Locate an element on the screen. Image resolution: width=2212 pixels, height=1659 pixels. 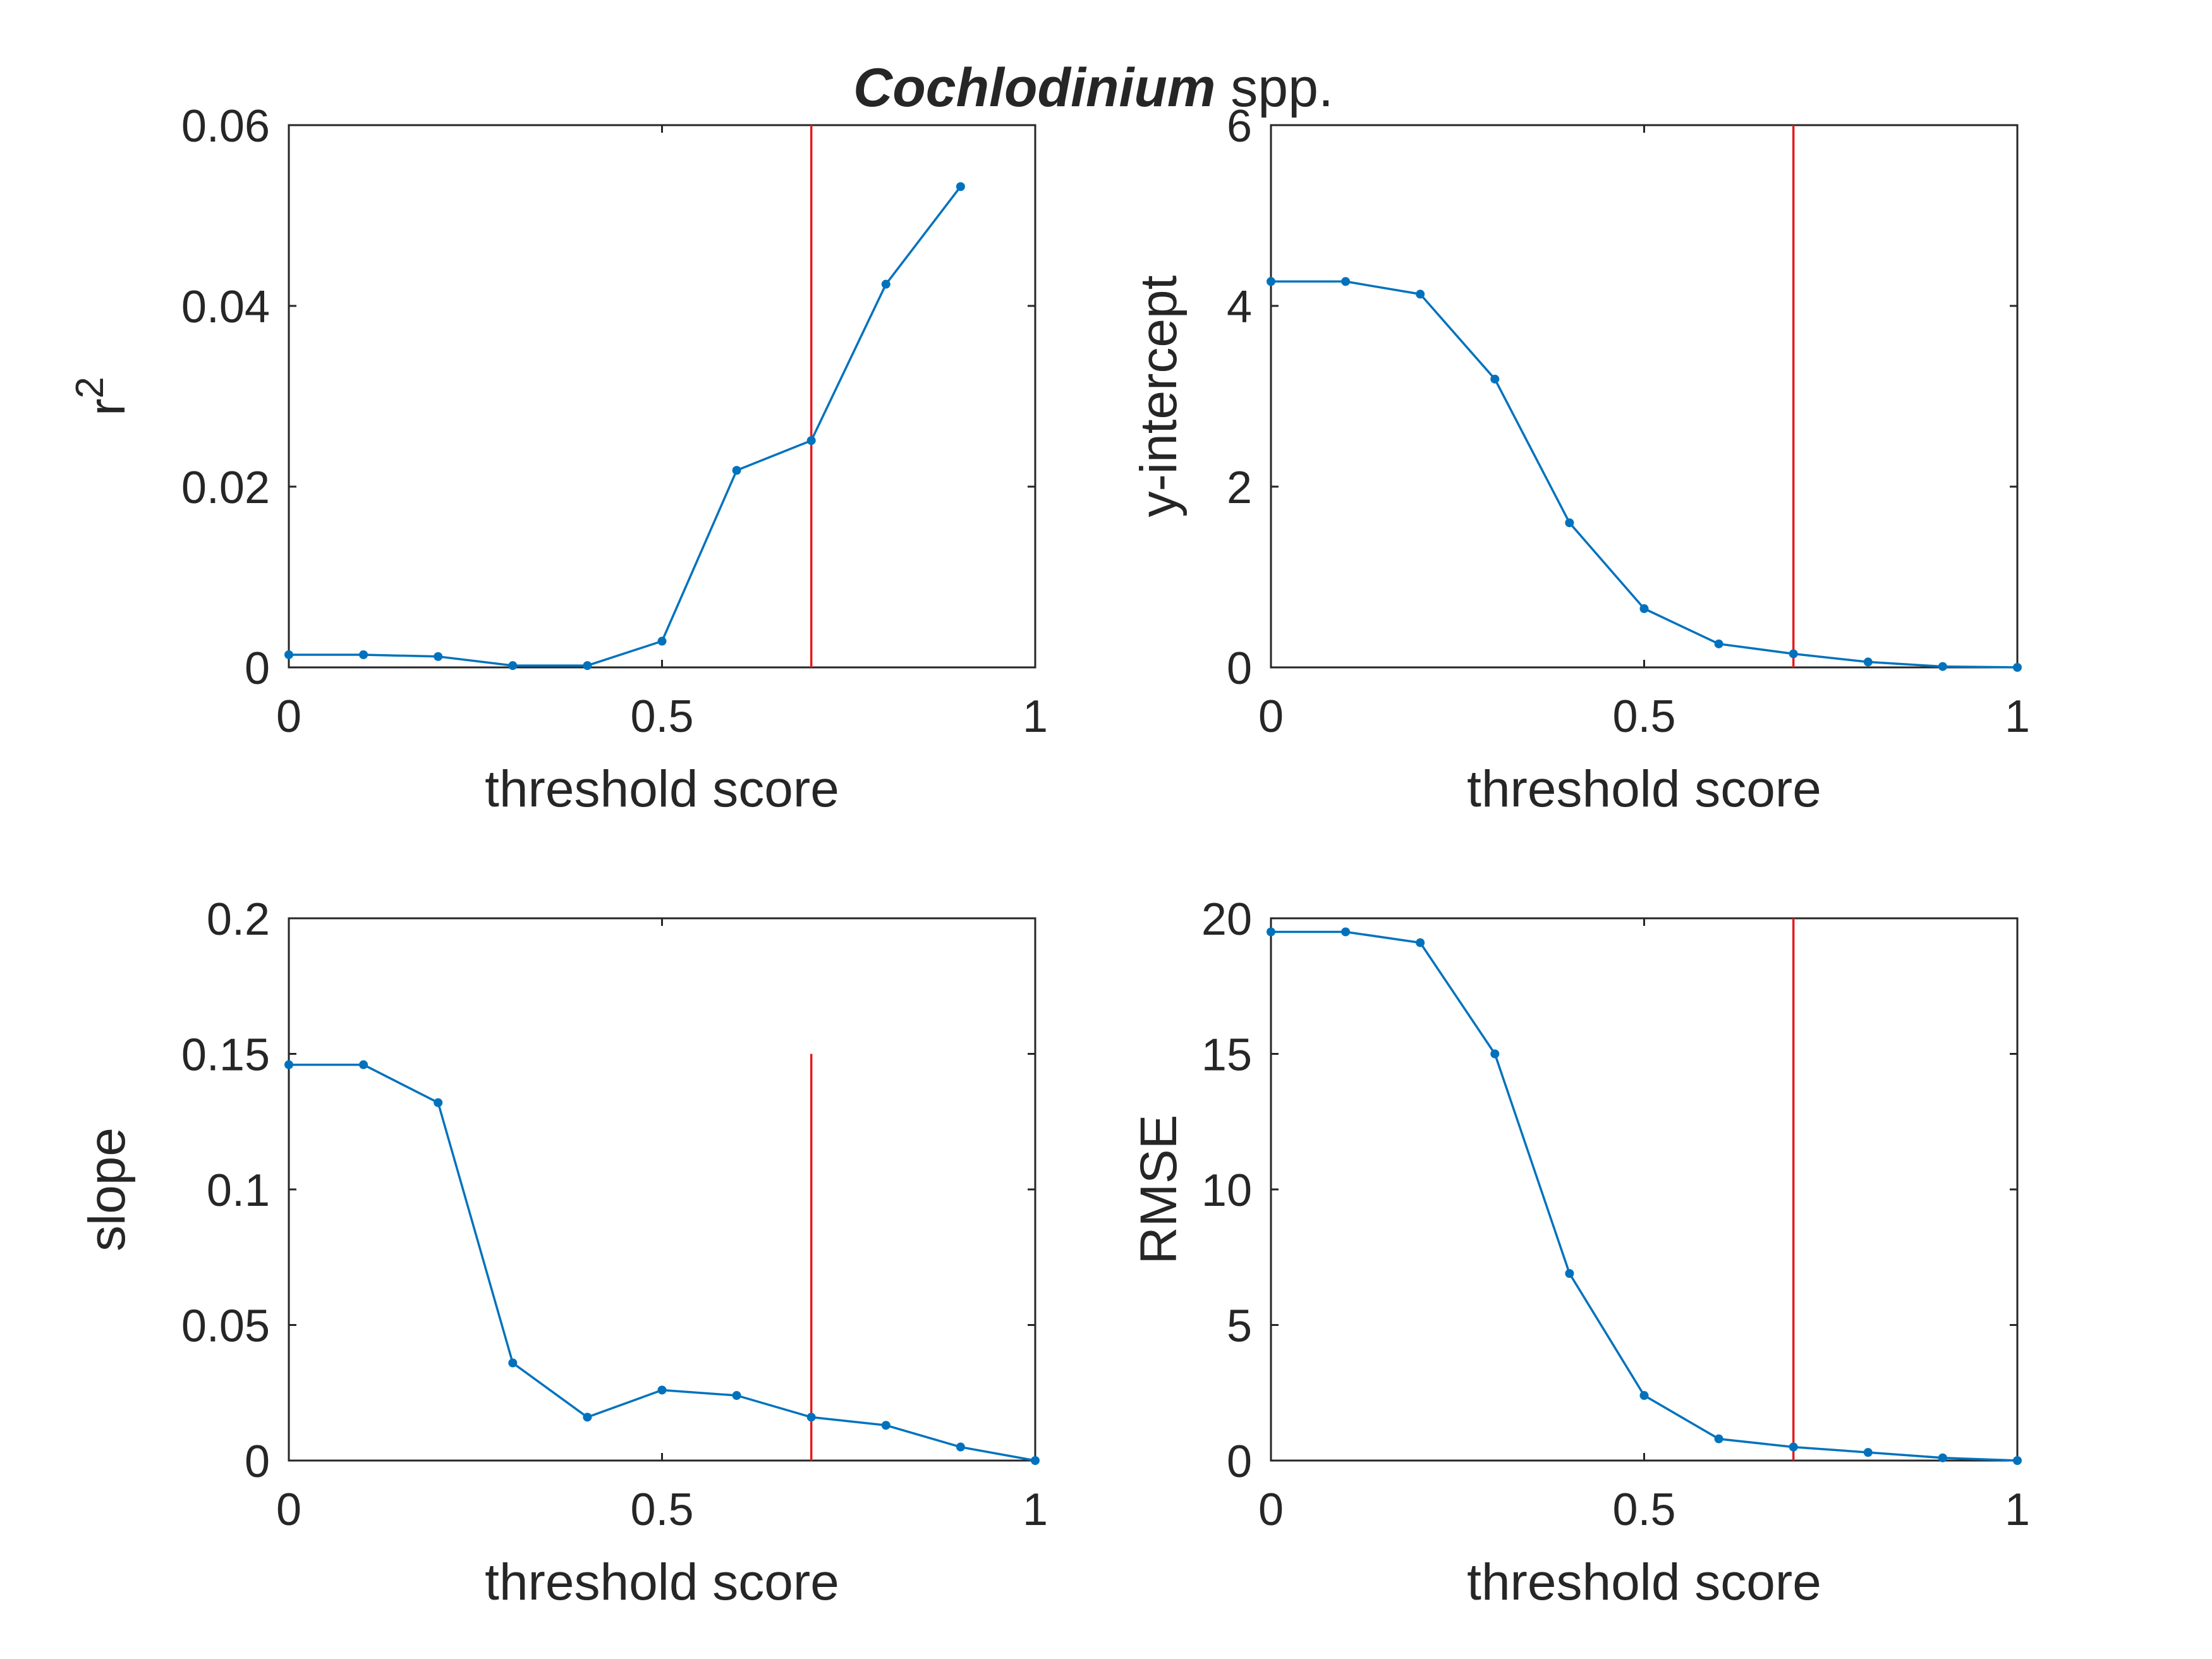
slope-xtick-label: 1 is located at coordinates (1035, 1510).